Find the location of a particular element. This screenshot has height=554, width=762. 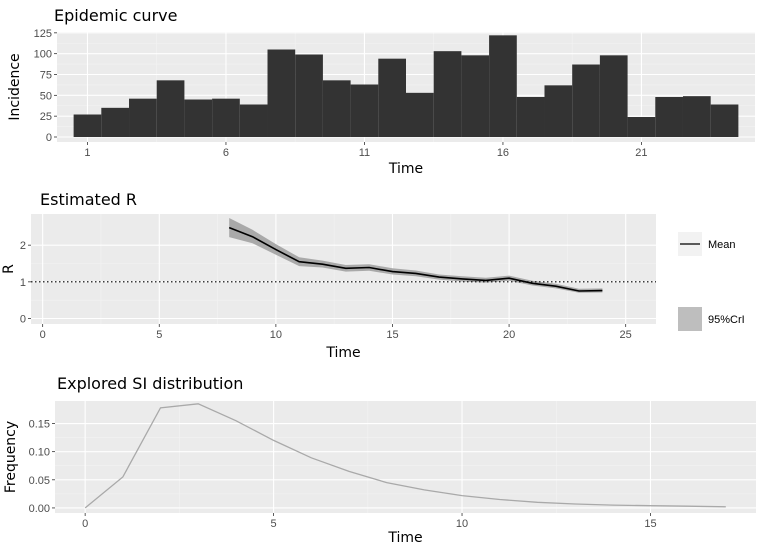

estimated-r-mean-line is located at coordinates (415, 259).